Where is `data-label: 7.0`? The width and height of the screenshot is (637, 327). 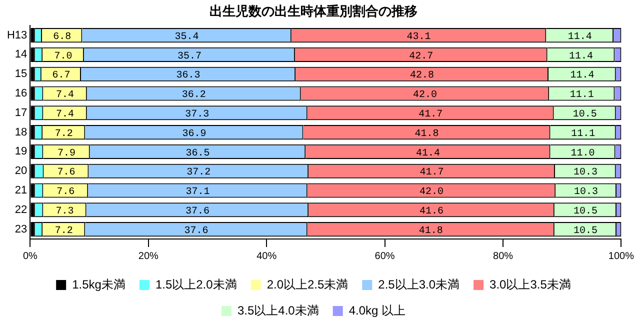 data-label: 7.0 is located at coordinates (63, 56).